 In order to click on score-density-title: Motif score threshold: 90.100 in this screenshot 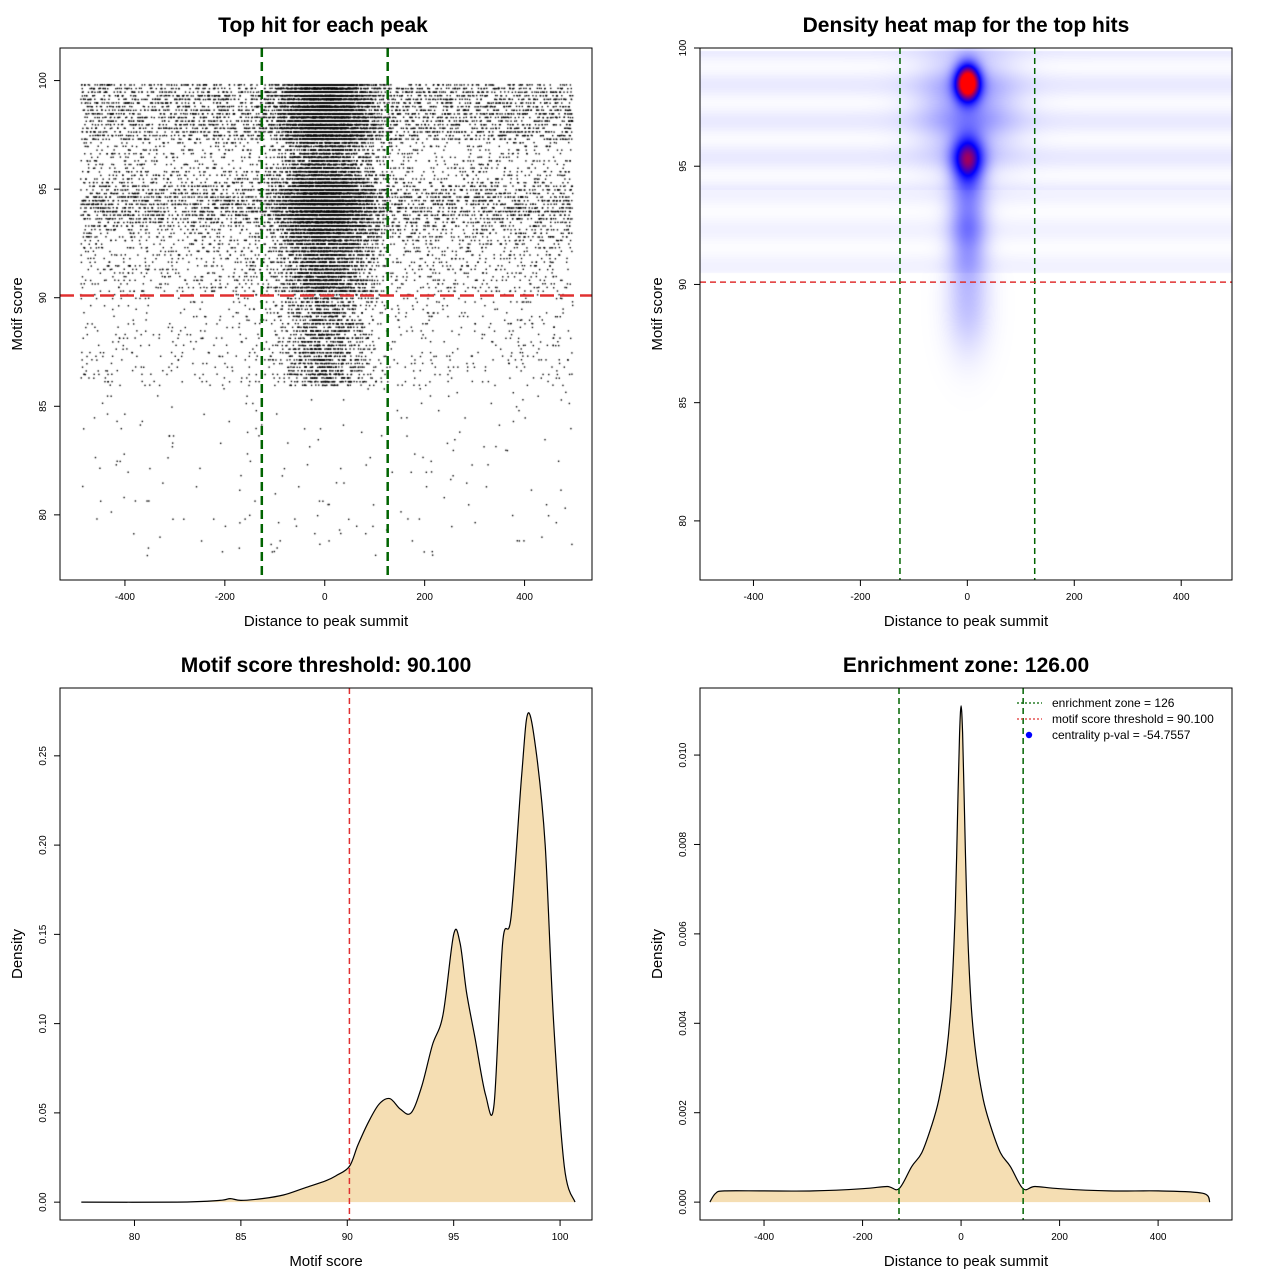, I will do `click(326, 665)`.